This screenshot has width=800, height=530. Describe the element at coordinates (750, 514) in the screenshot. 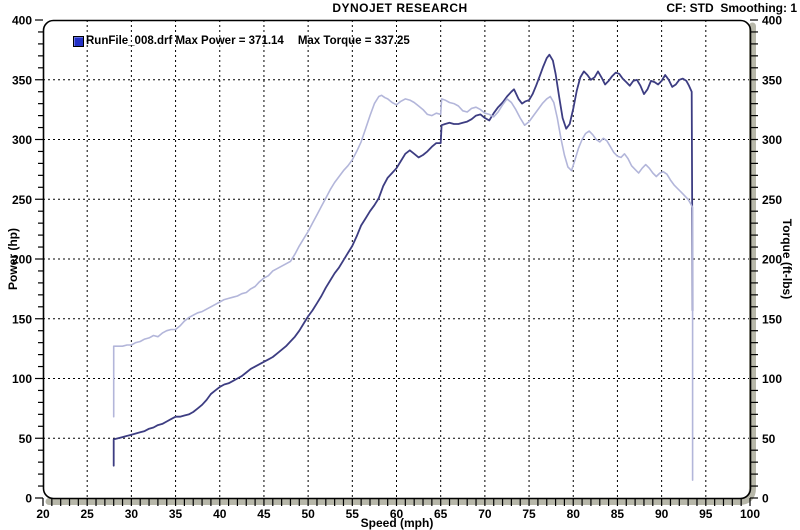

I see `x-tick-label: 100` at that location.